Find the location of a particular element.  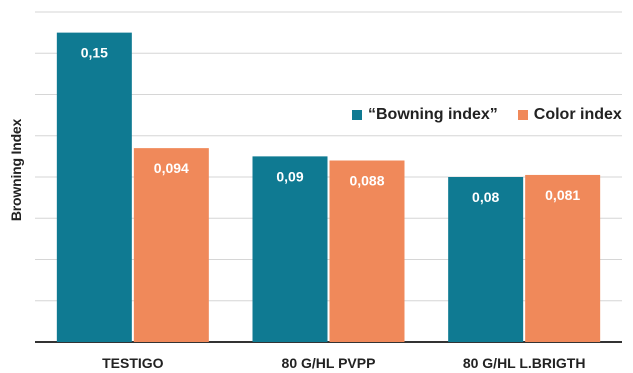

legend-item-bowning: “Bowning index” is located at coordinates (425, 115).